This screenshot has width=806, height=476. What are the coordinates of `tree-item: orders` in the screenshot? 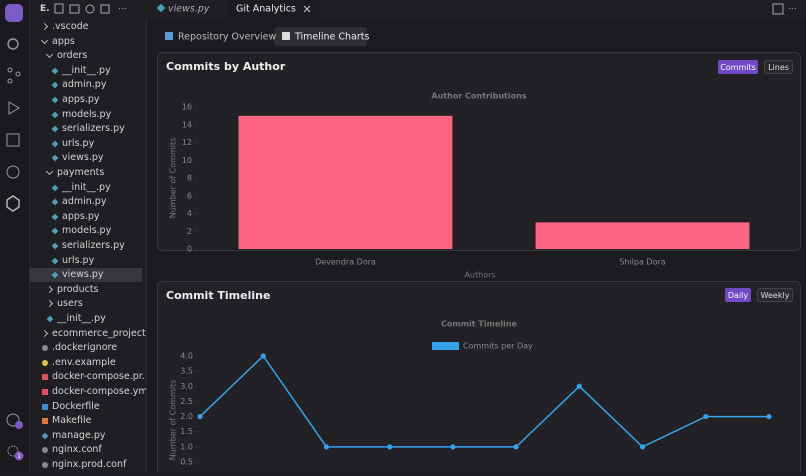 It's located at (86, 56).